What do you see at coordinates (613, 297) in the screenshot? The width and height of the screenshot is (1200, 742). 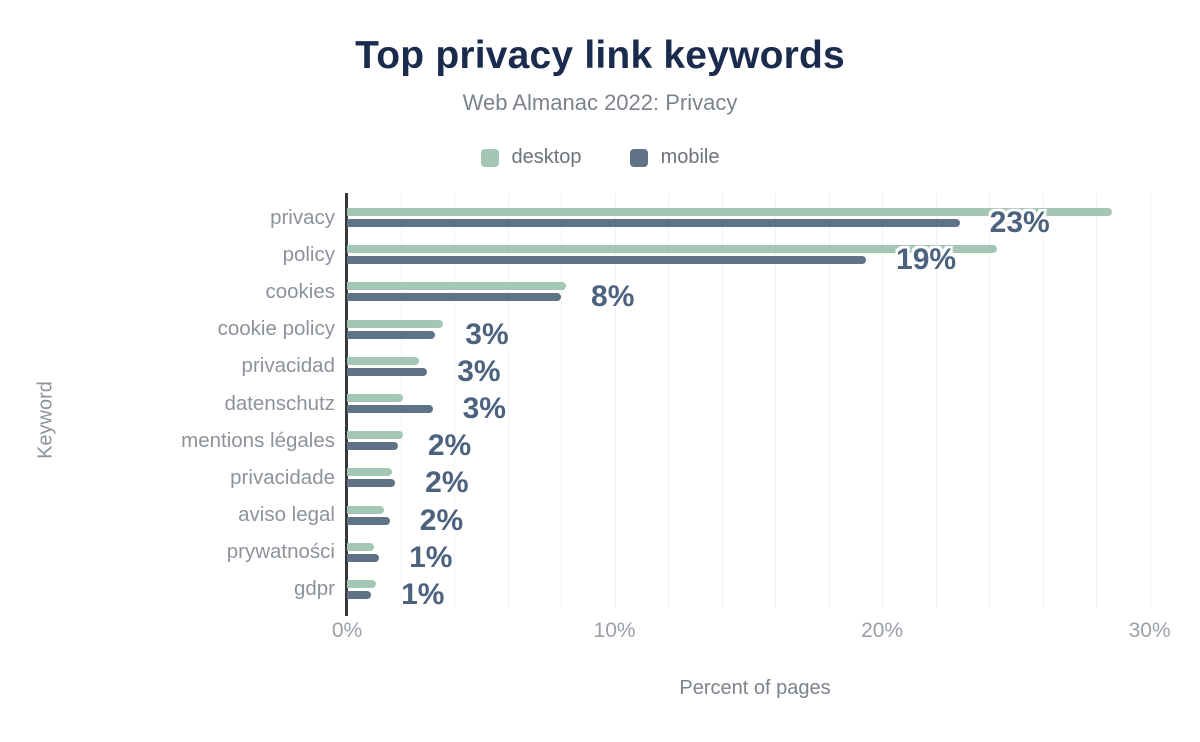 I see `value-label: 8%` at bounding box center [613, 297].